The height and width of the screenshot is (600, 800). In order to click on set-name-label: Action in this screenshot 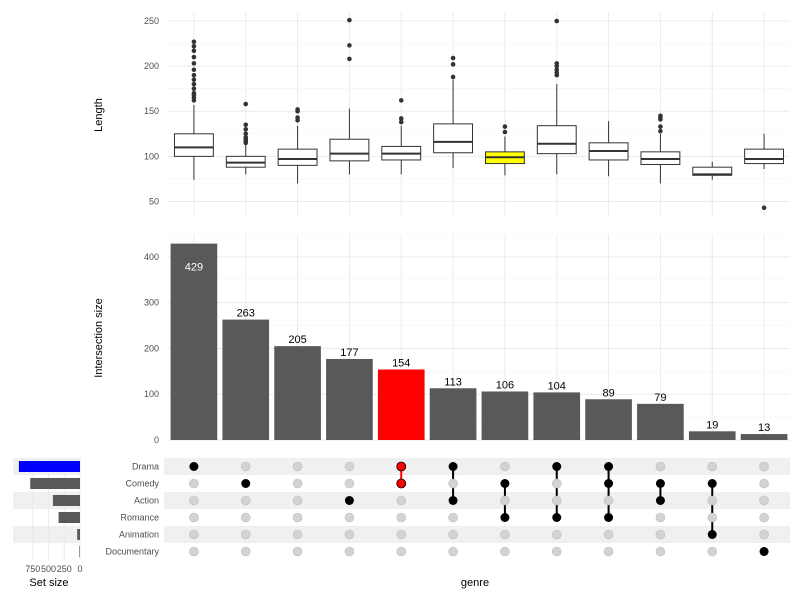, I will do `click(146, 501)`.